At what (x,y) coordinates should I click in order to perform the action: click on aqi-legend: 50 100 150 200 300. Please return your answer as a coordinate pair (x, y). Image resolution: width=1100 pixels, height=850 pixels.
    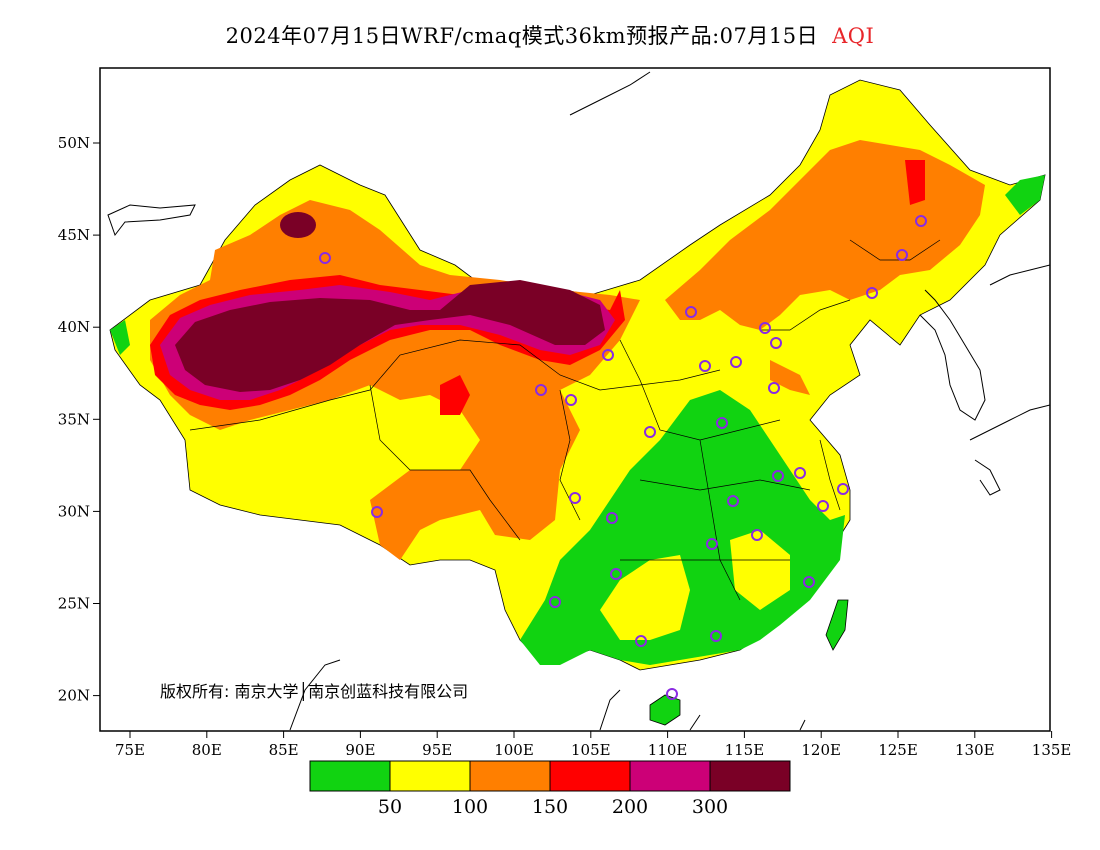
    Looking at the image, I should click on (550, 789).